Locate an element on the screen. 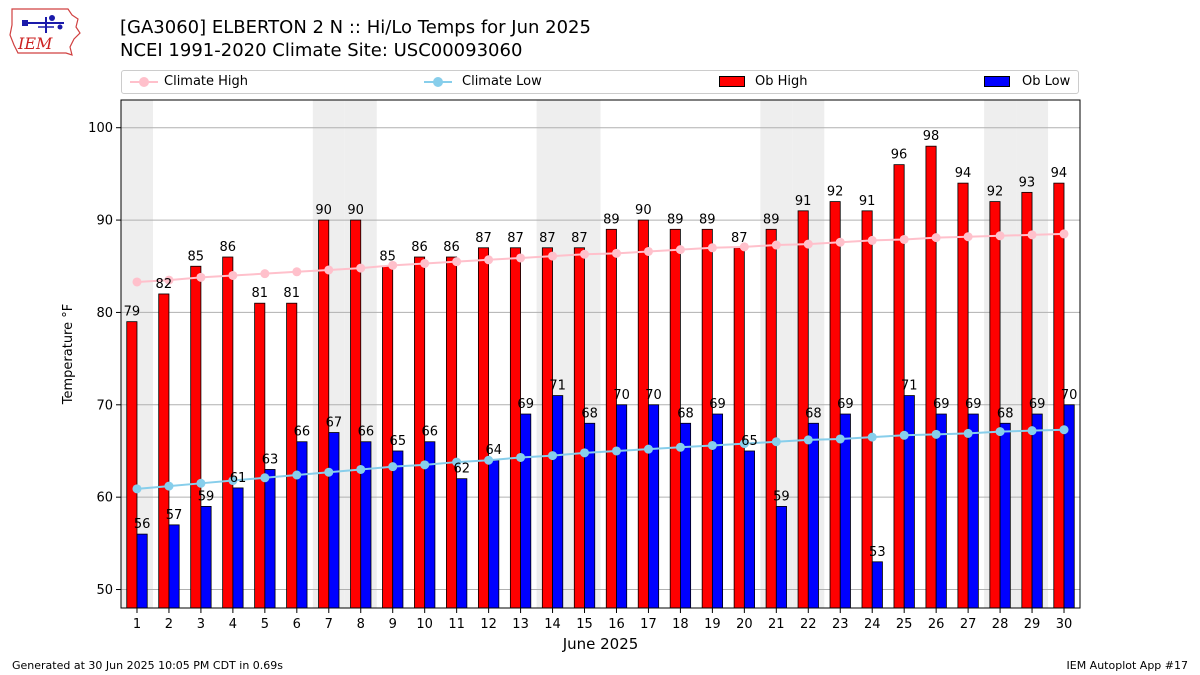 This screenshot has height=675, width=1200. data-label-ob-low: 71 is located at coordinates (909, 386).